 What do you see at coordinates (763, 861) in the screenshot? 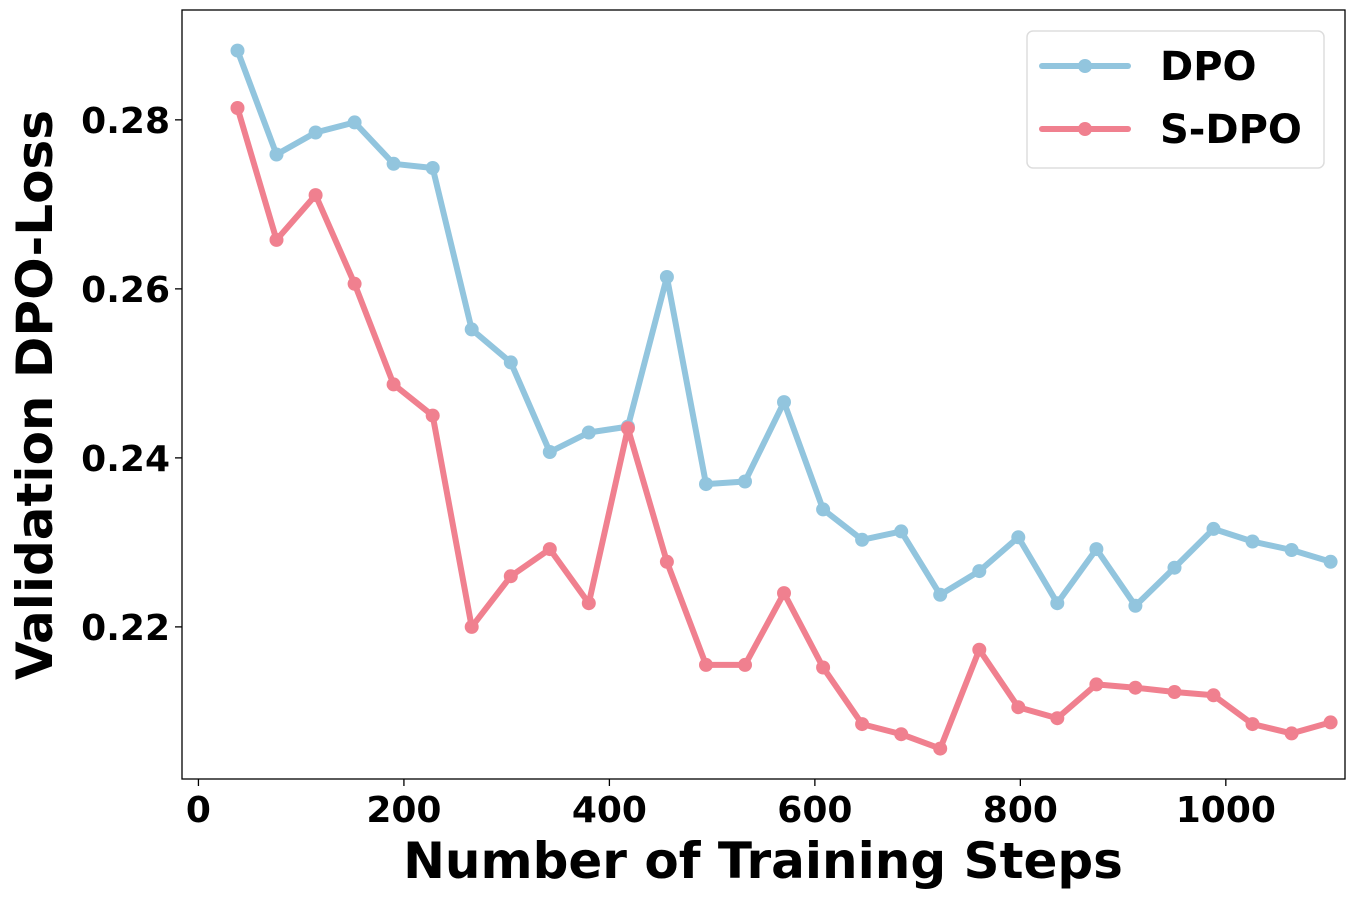
I see `x-axis-label: Number of Training Steps` at bounding box center [763, 861].